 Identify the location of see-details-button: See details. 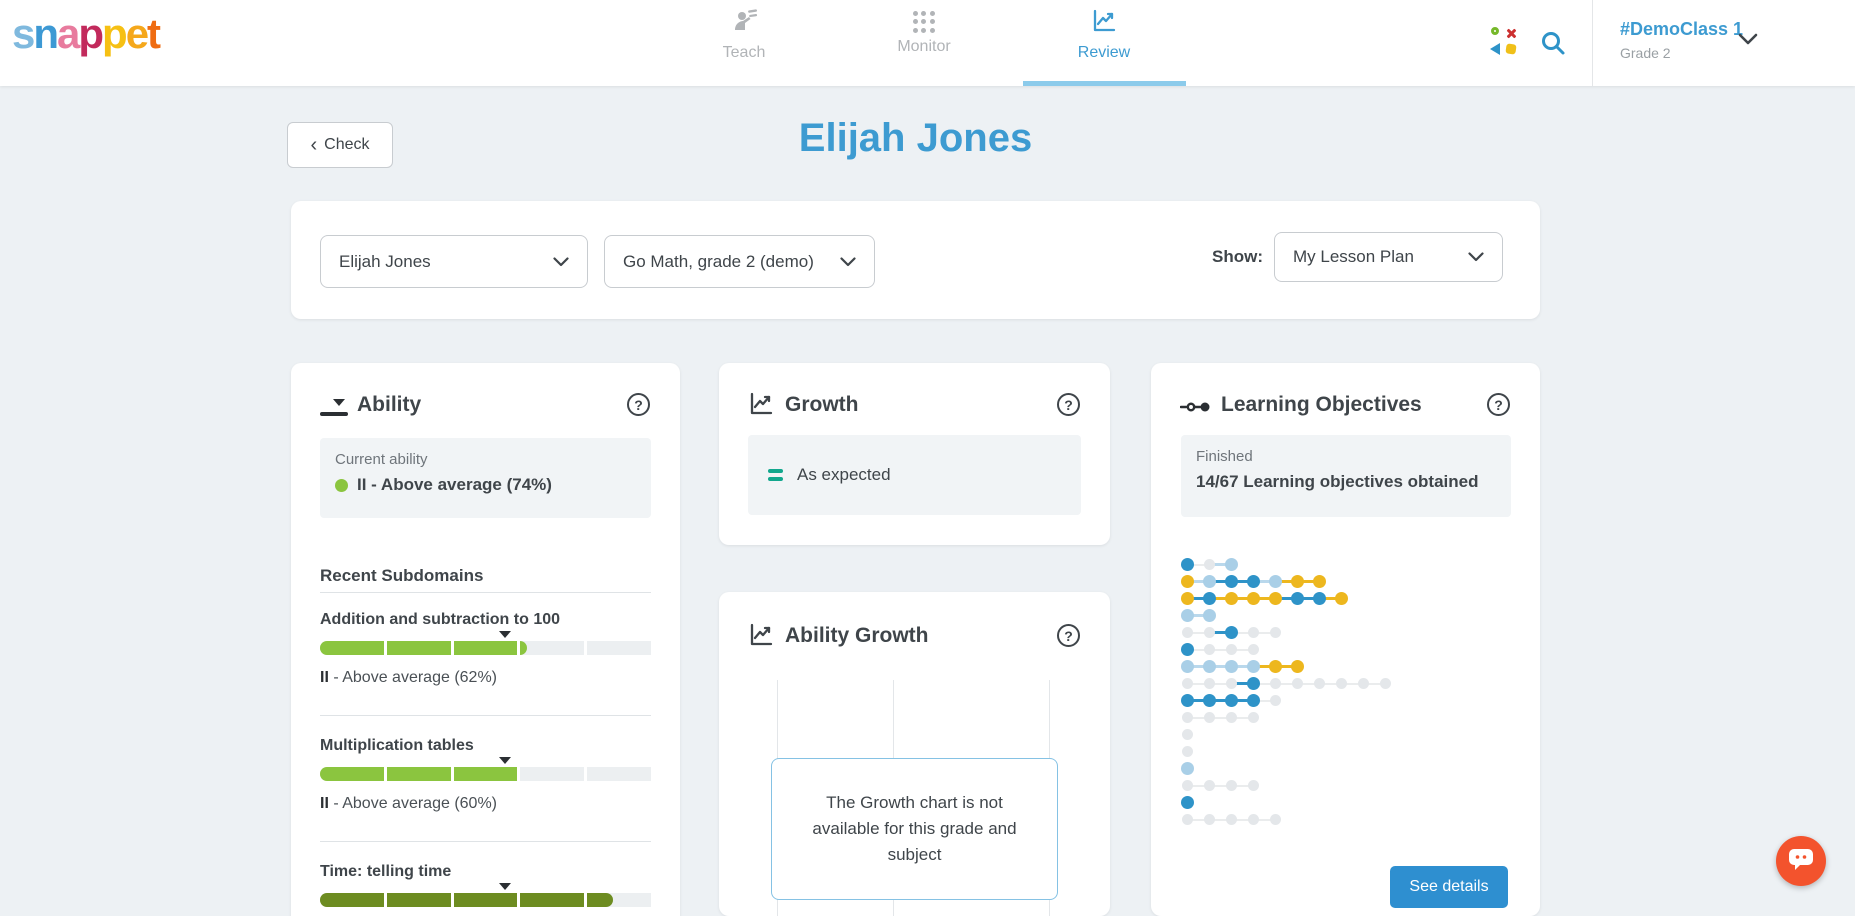
(1449, 887).